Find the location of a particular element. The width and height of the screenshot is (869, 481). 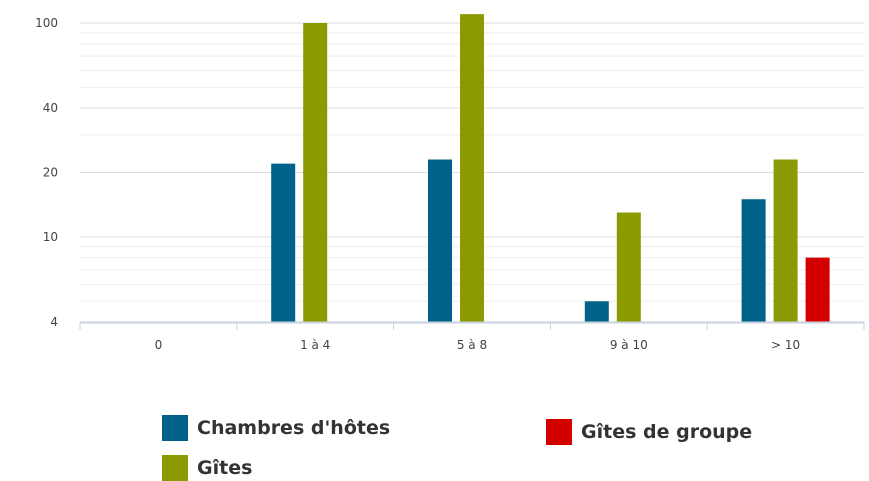

y-tick-labels: 4 10 20 40 100 is located at coordinates (46, 172).